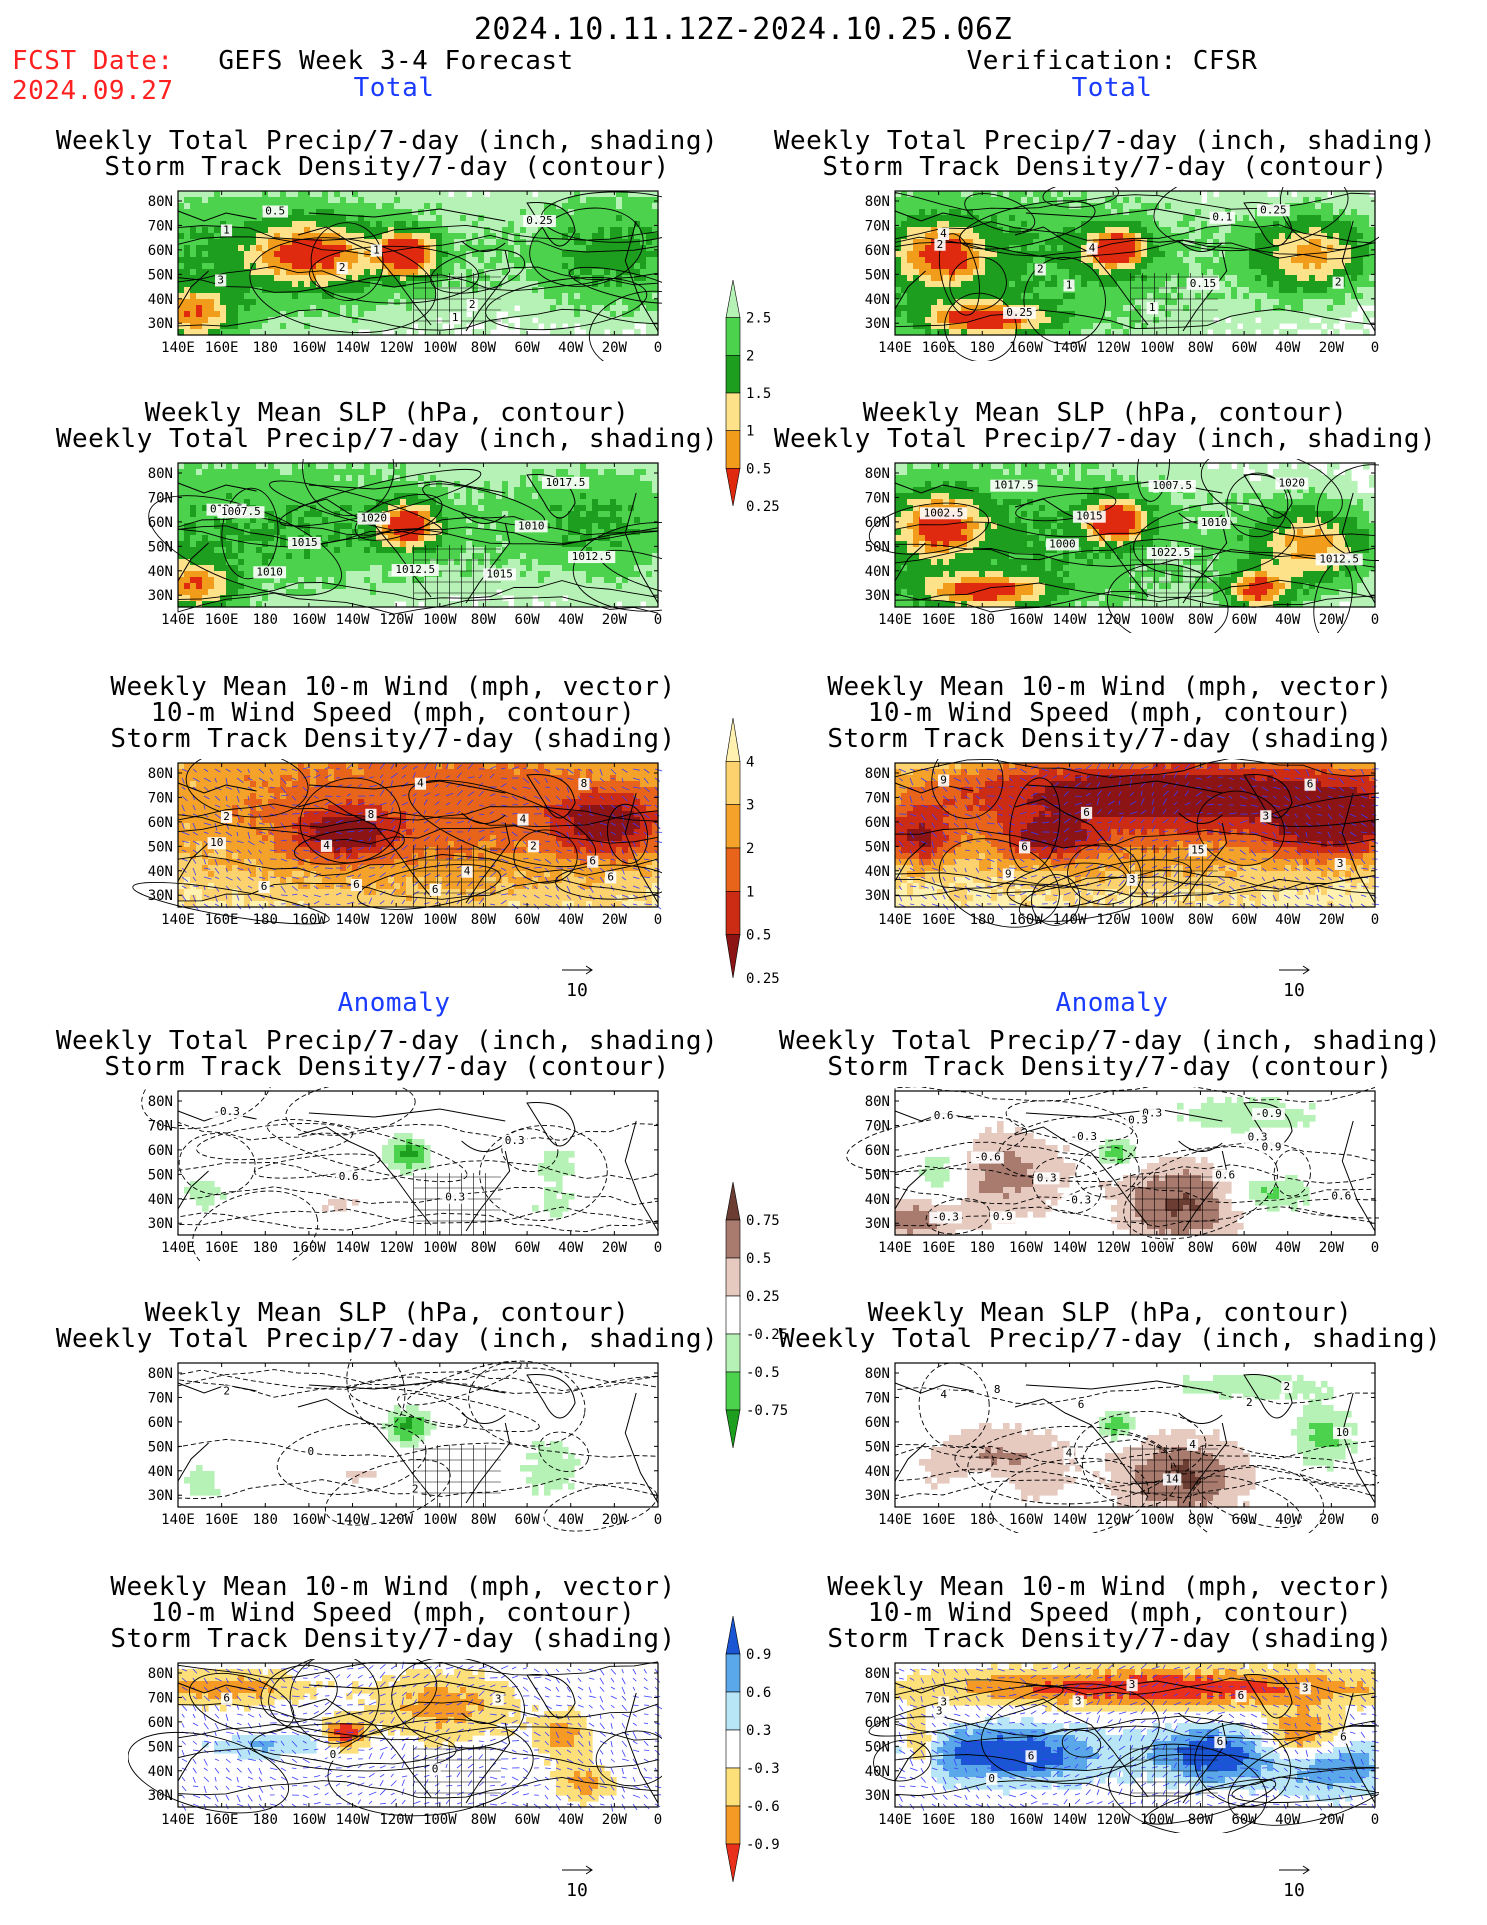  Describe the element at coordinates (584, 783) in the screenshot. I see `contour-label: 8` at that location.